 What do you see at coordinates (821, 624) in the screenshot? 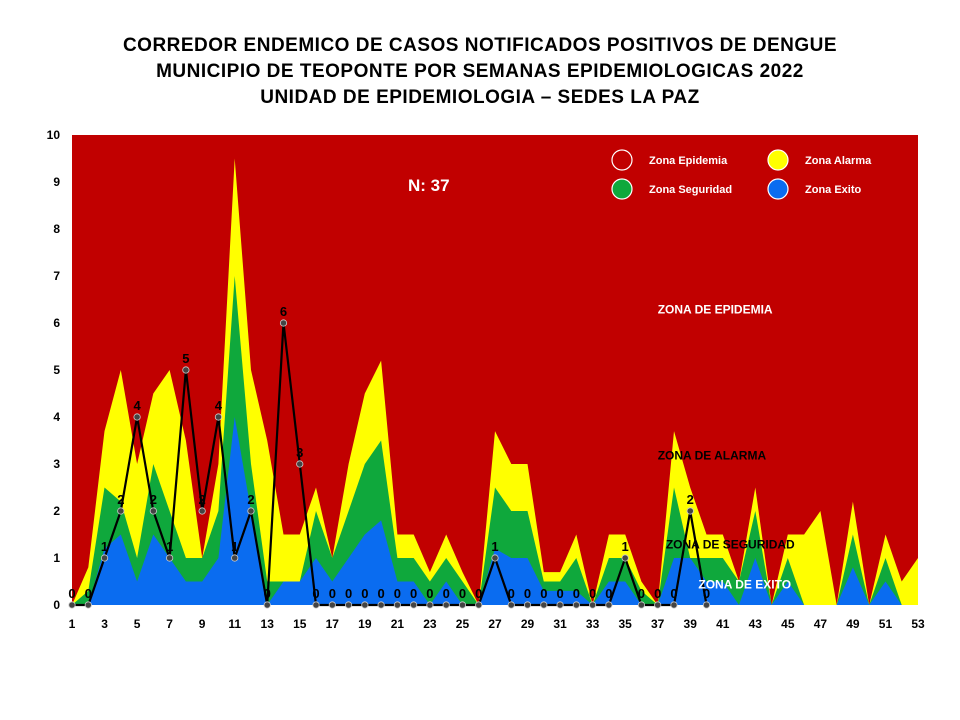
I see `x-tick-label: 47` at bounding box center [821, 624].